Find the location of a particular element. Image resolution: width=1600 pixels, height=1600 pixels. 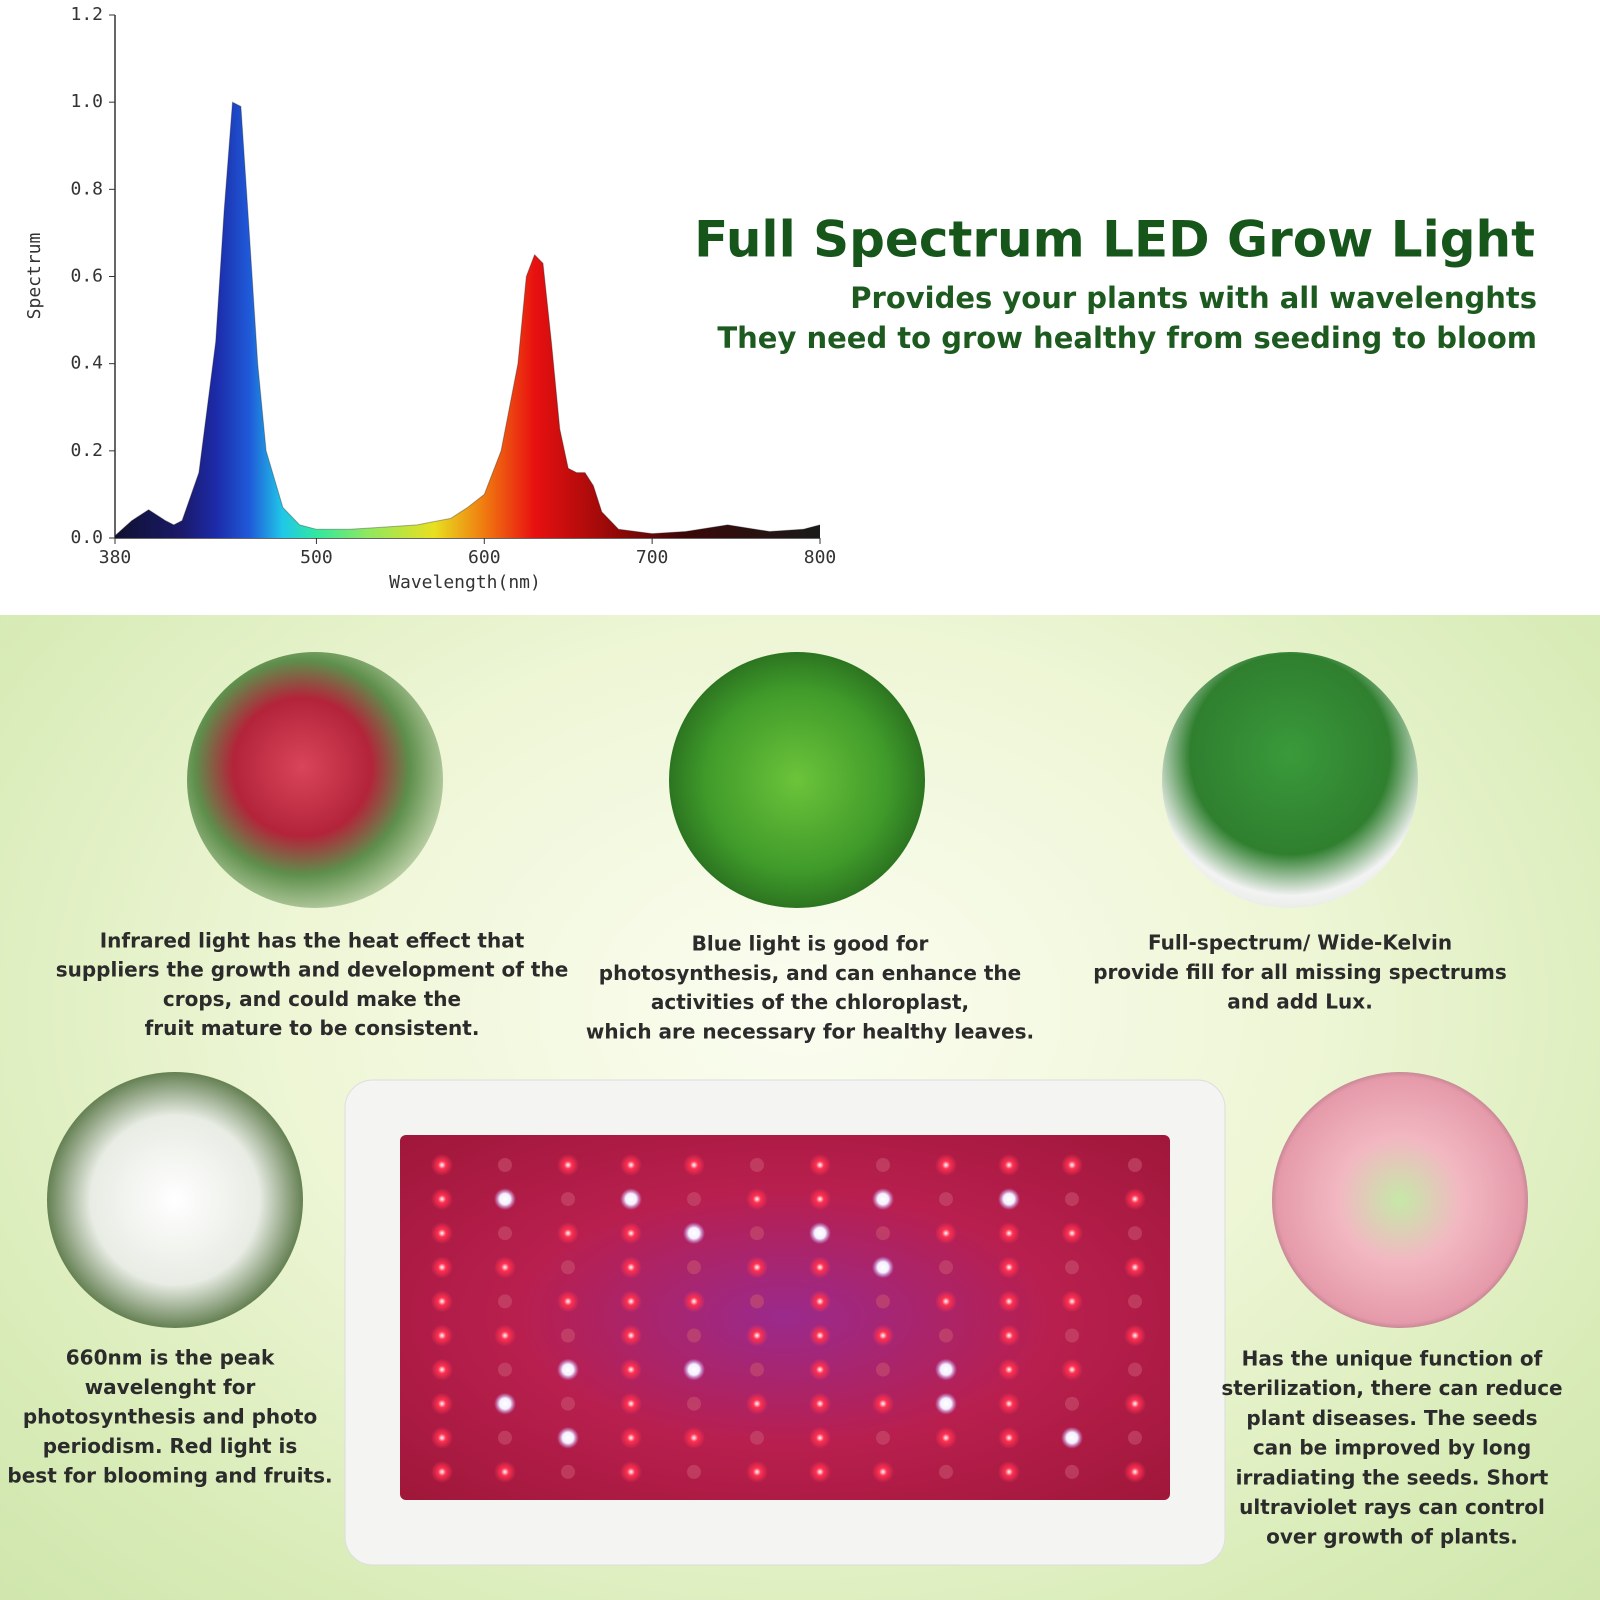

y-tick-label: 0.4 is located at coordinates (86, 363).